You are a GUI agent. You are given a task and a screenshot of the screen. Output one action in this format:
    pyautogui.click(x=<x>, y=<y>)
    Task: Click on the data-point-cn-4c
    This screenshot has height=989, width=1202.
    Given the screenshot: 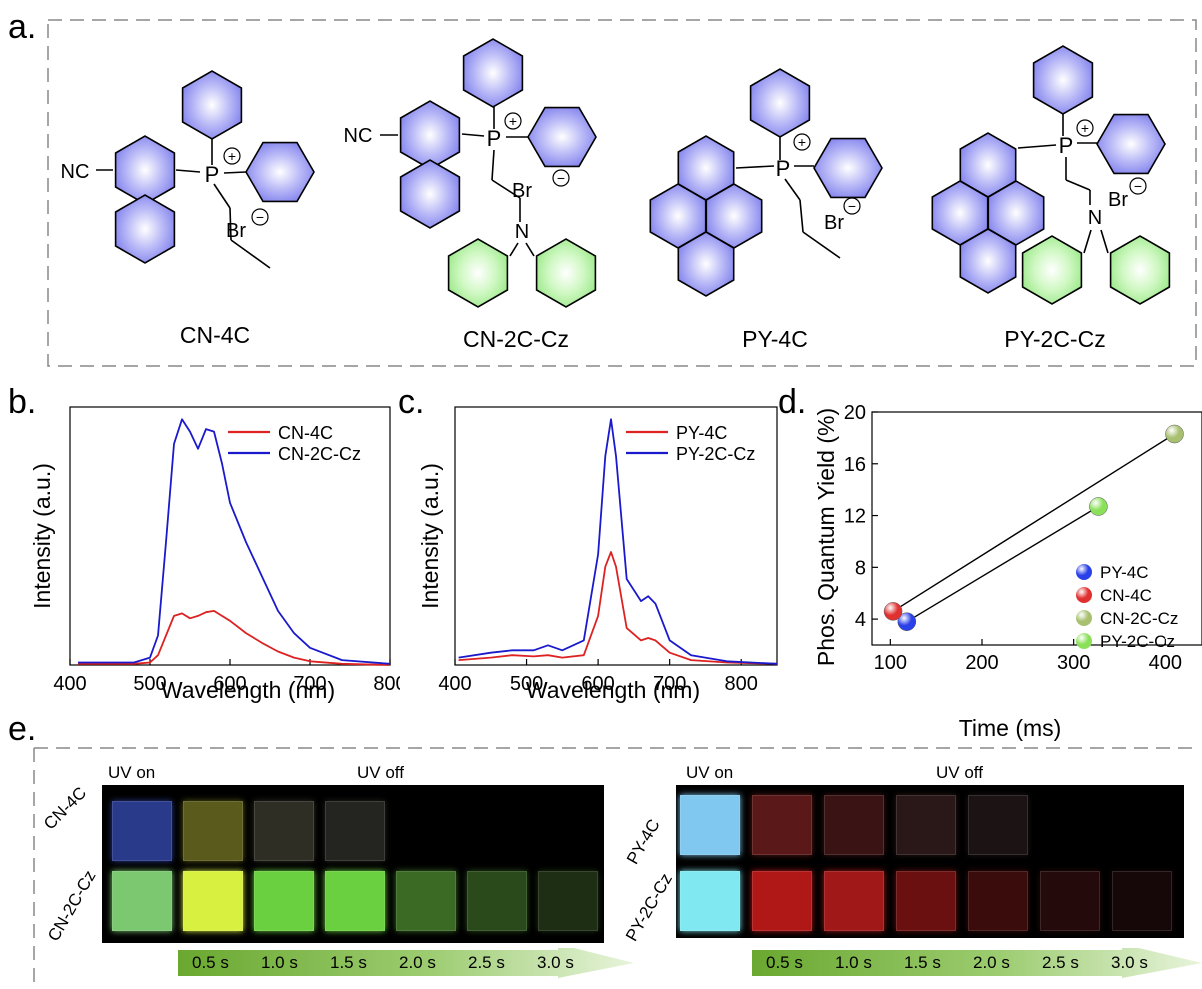 What is the action you would take?
    pyautogui.click(x=893, y=611)
    